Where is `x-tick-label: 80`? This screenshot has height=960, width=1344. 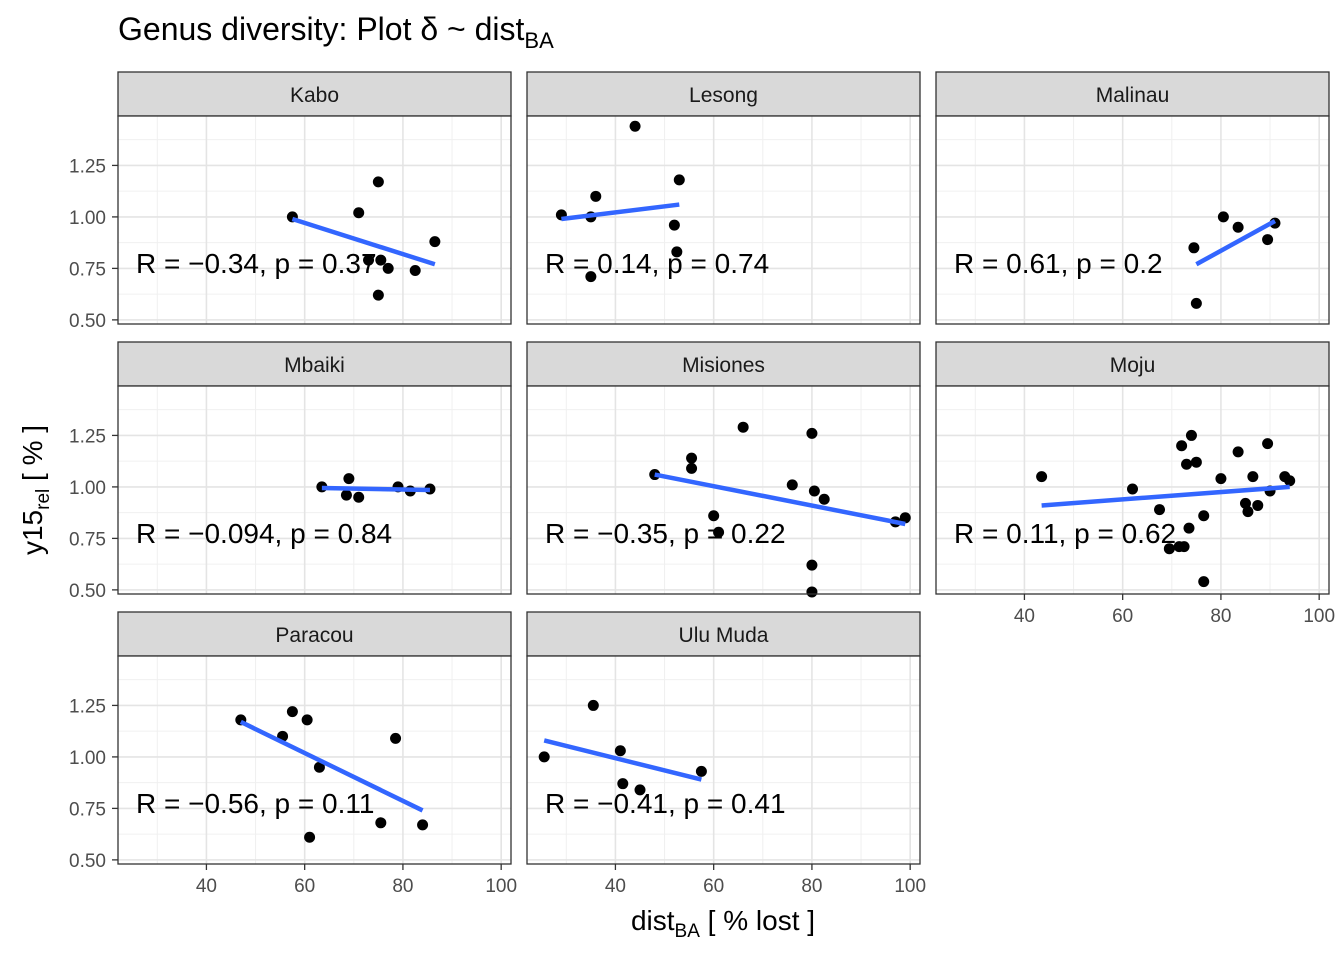
x-tick-label: 80 is located at coordinates (811, 886).